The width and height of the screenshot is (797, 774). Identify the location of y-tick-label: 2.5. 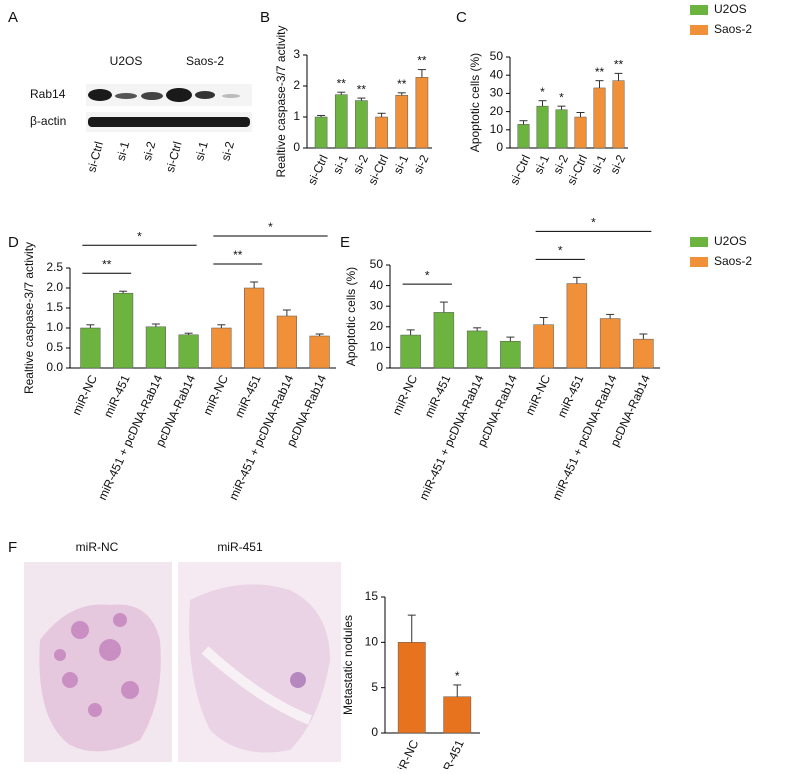
(54, 267).